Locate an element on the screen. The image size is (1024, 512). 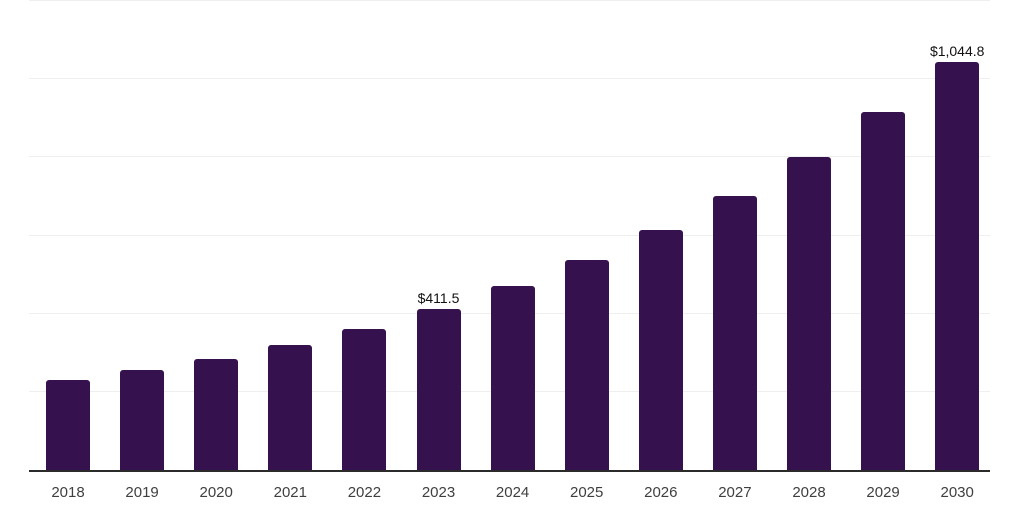
bar-2027 is located at coordinates (734, 332).